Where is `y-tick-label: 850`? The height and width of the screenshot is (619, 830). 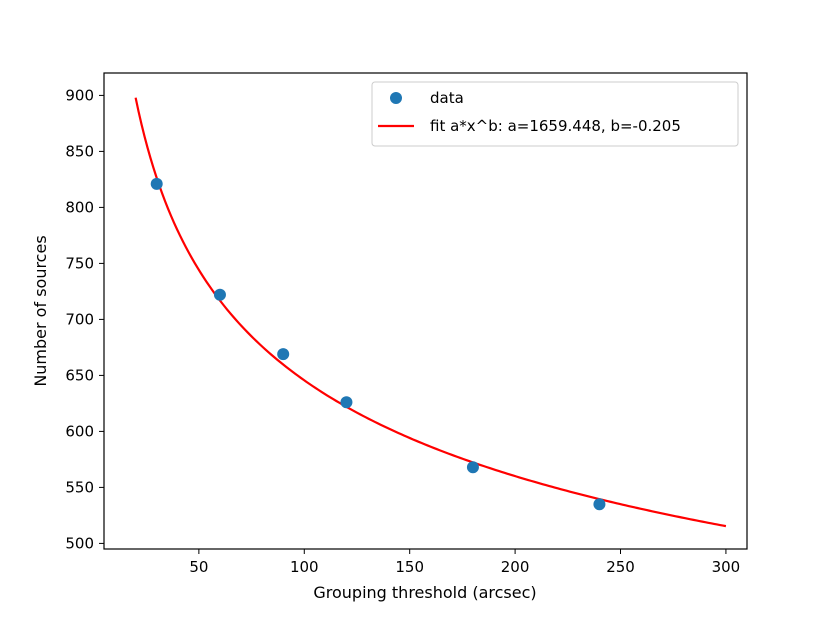
y-tick-label: 850 is located at coordinates (79, 151).